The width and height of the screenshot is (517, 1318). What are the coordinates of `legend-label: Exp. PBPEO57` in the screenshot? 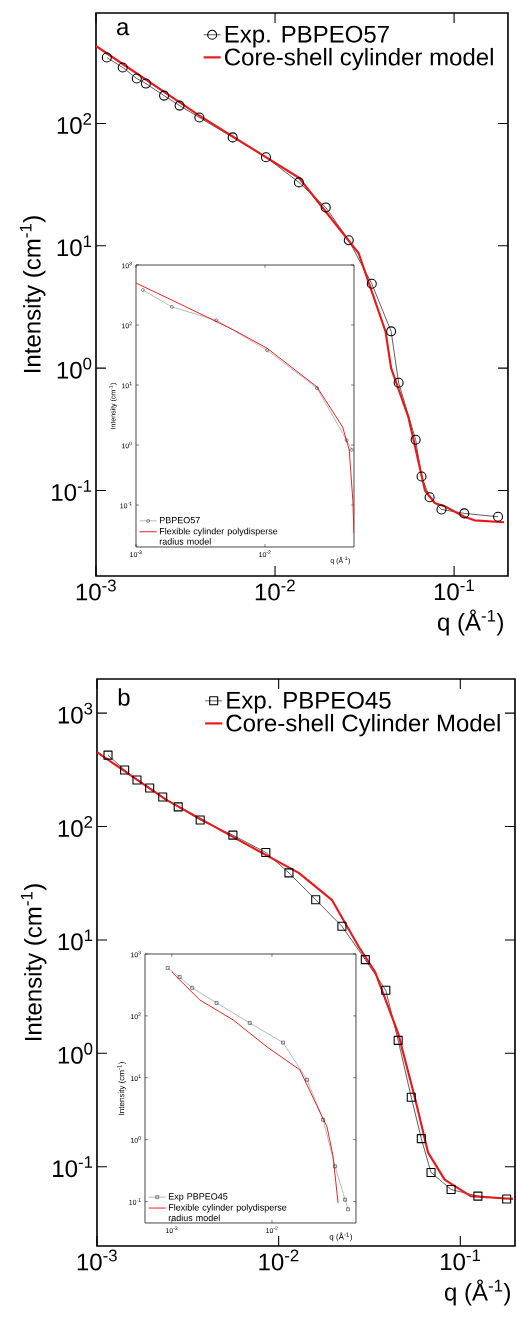 It's located at (307, 36).